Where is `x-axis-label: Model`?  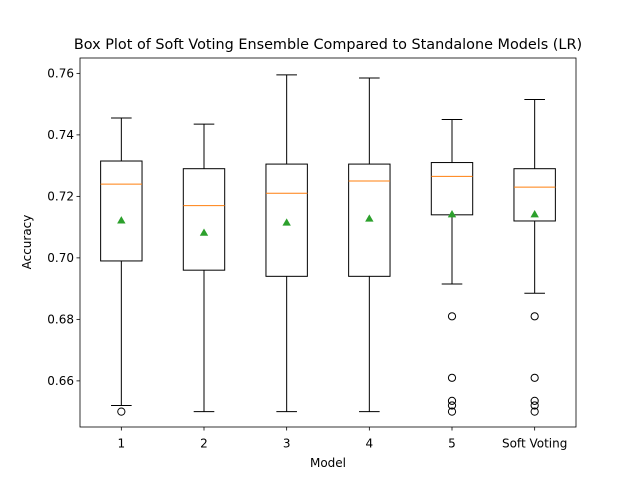
x-axis-label: Model is located at coordinates (328, 463).